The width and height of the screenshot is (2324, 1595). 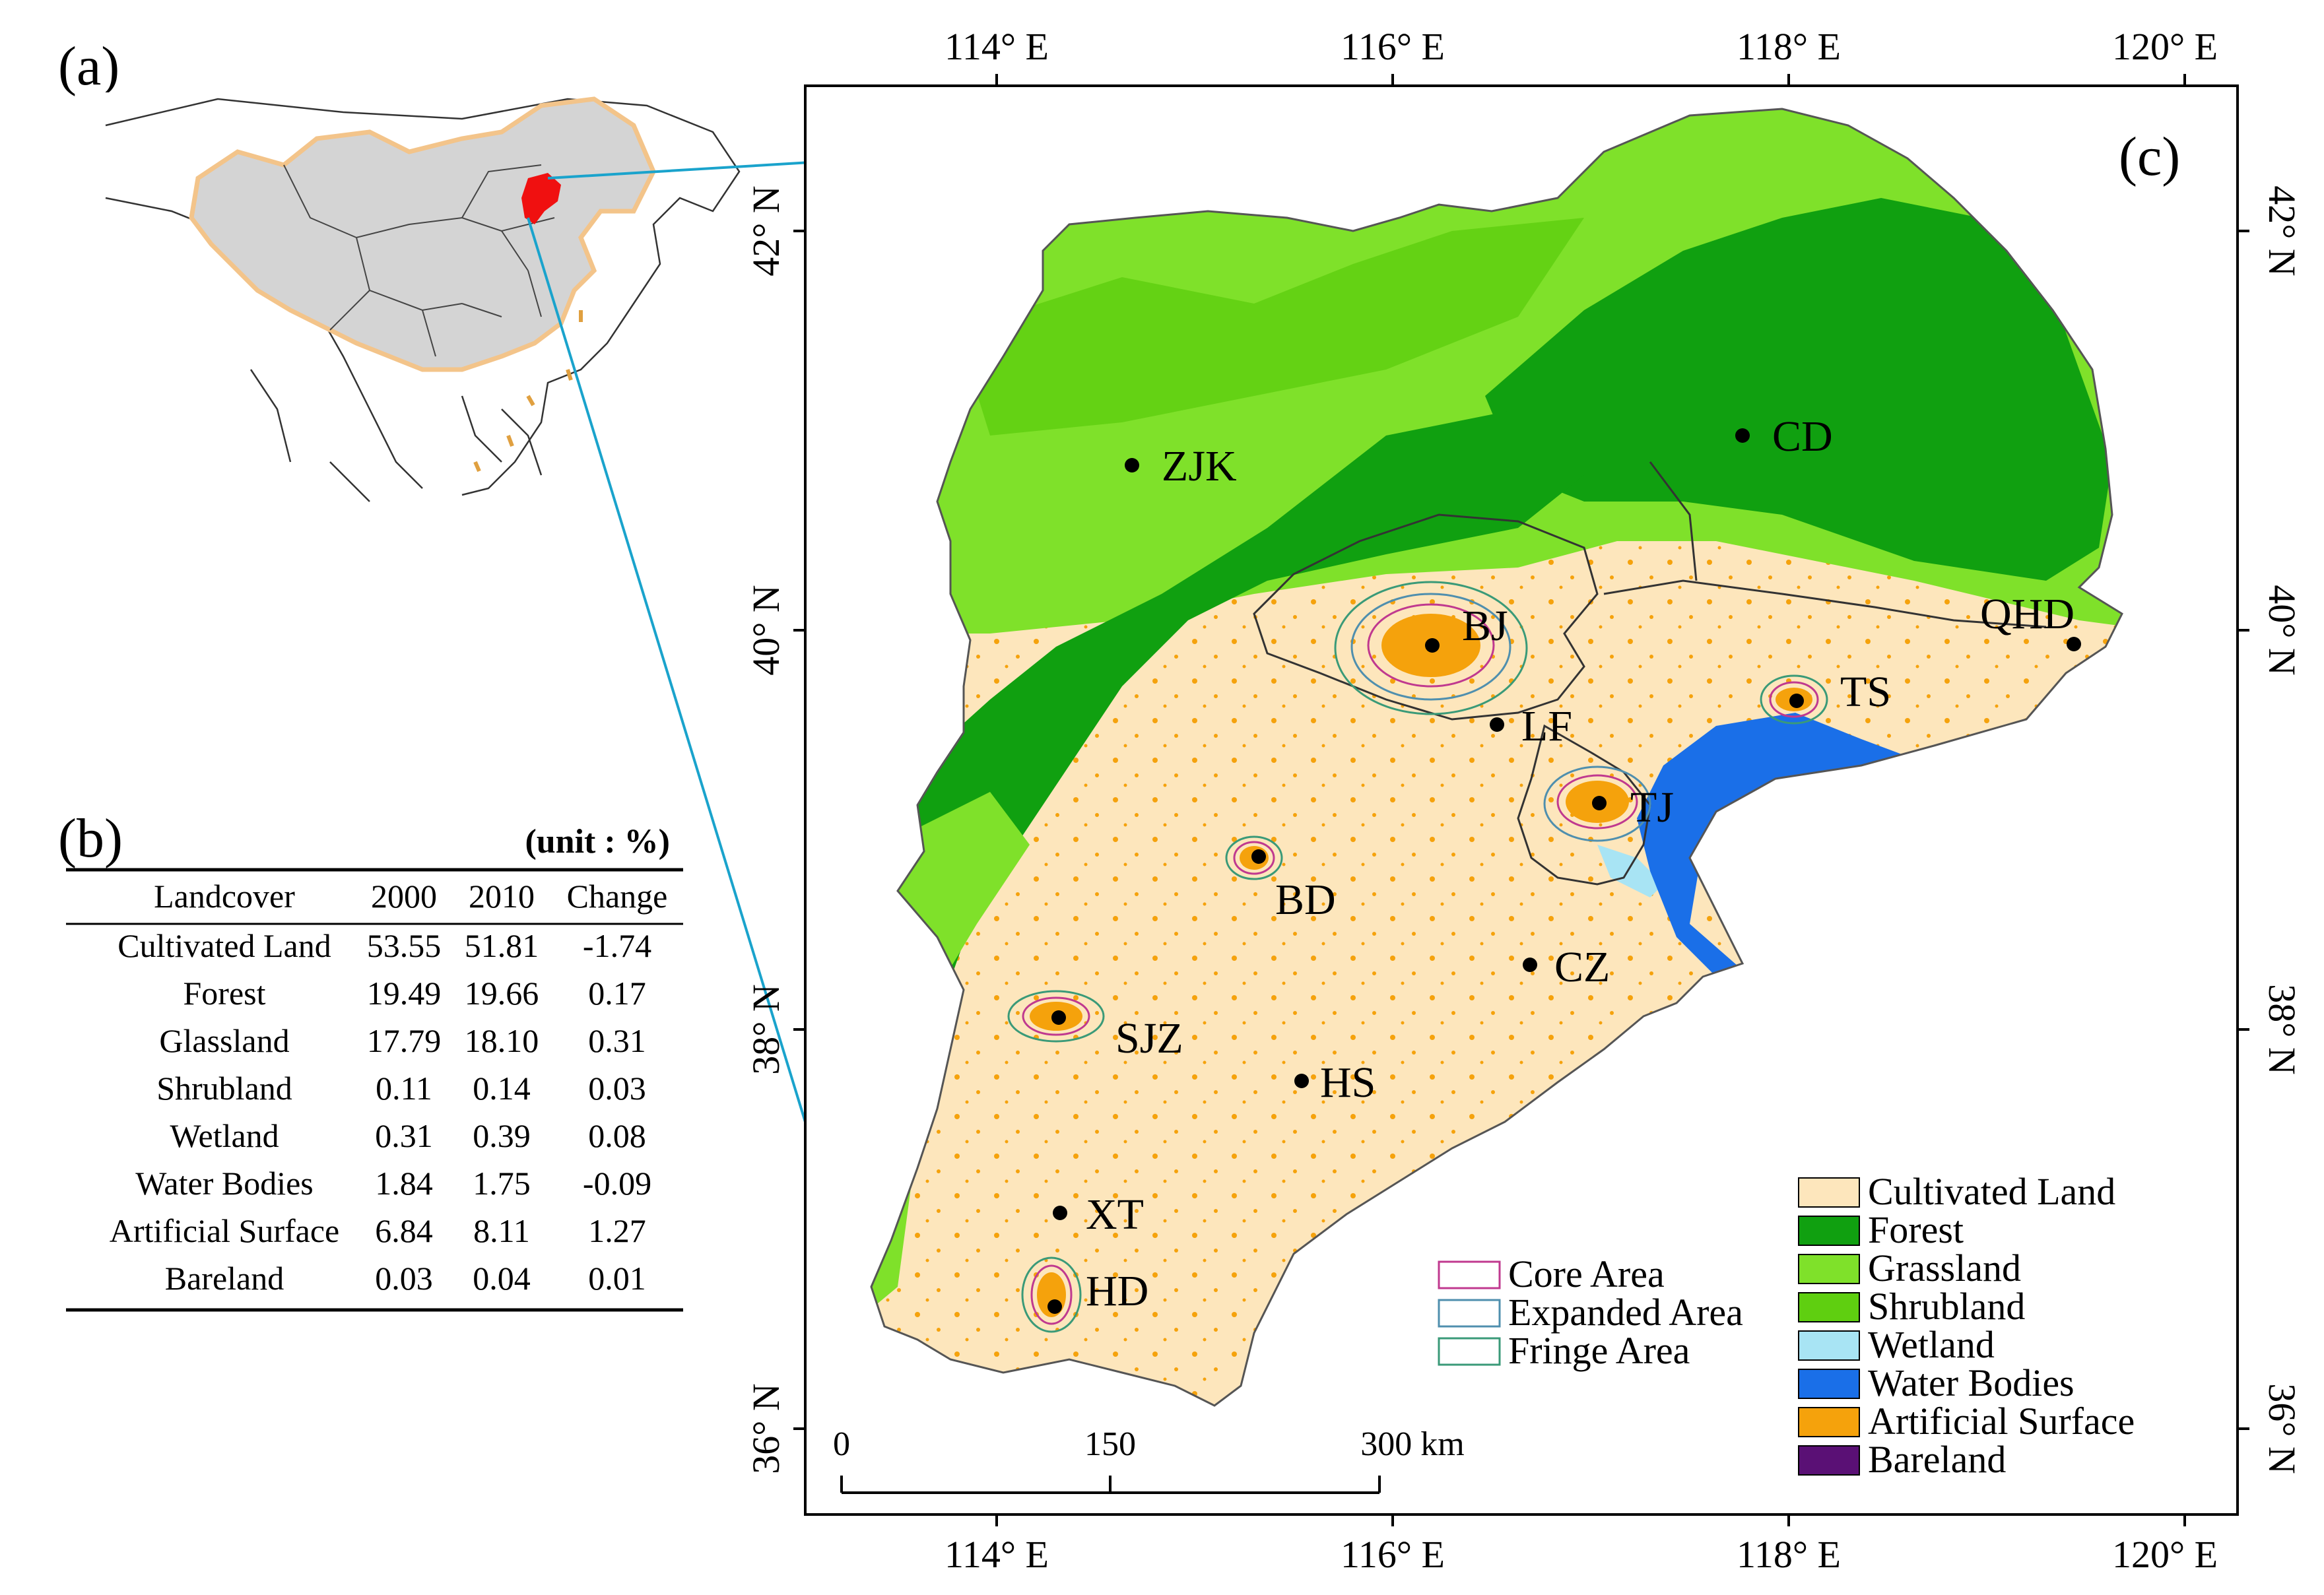 What do you see at coordinates (2282, 1428) in the screenshot?
I see `right-lat-label: 36° N` at bounding box center [2282, 1428].